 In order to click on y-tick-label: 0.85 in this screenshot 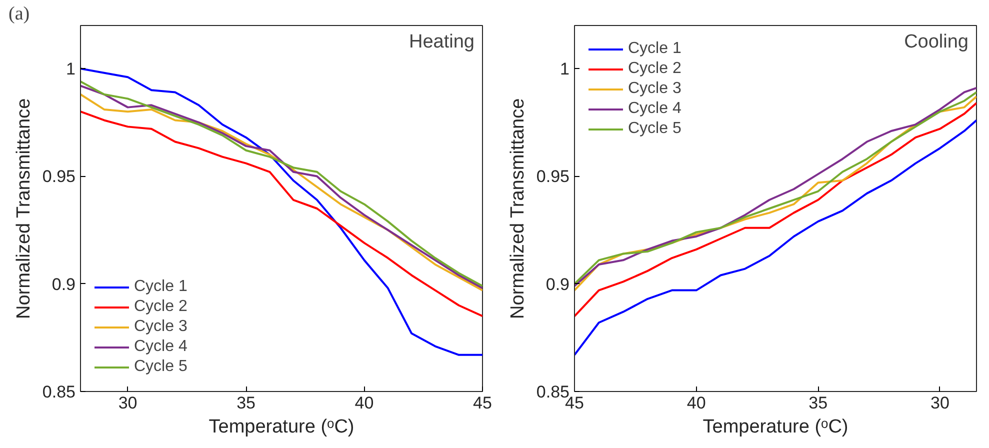, I will do `click(59, 392)`.